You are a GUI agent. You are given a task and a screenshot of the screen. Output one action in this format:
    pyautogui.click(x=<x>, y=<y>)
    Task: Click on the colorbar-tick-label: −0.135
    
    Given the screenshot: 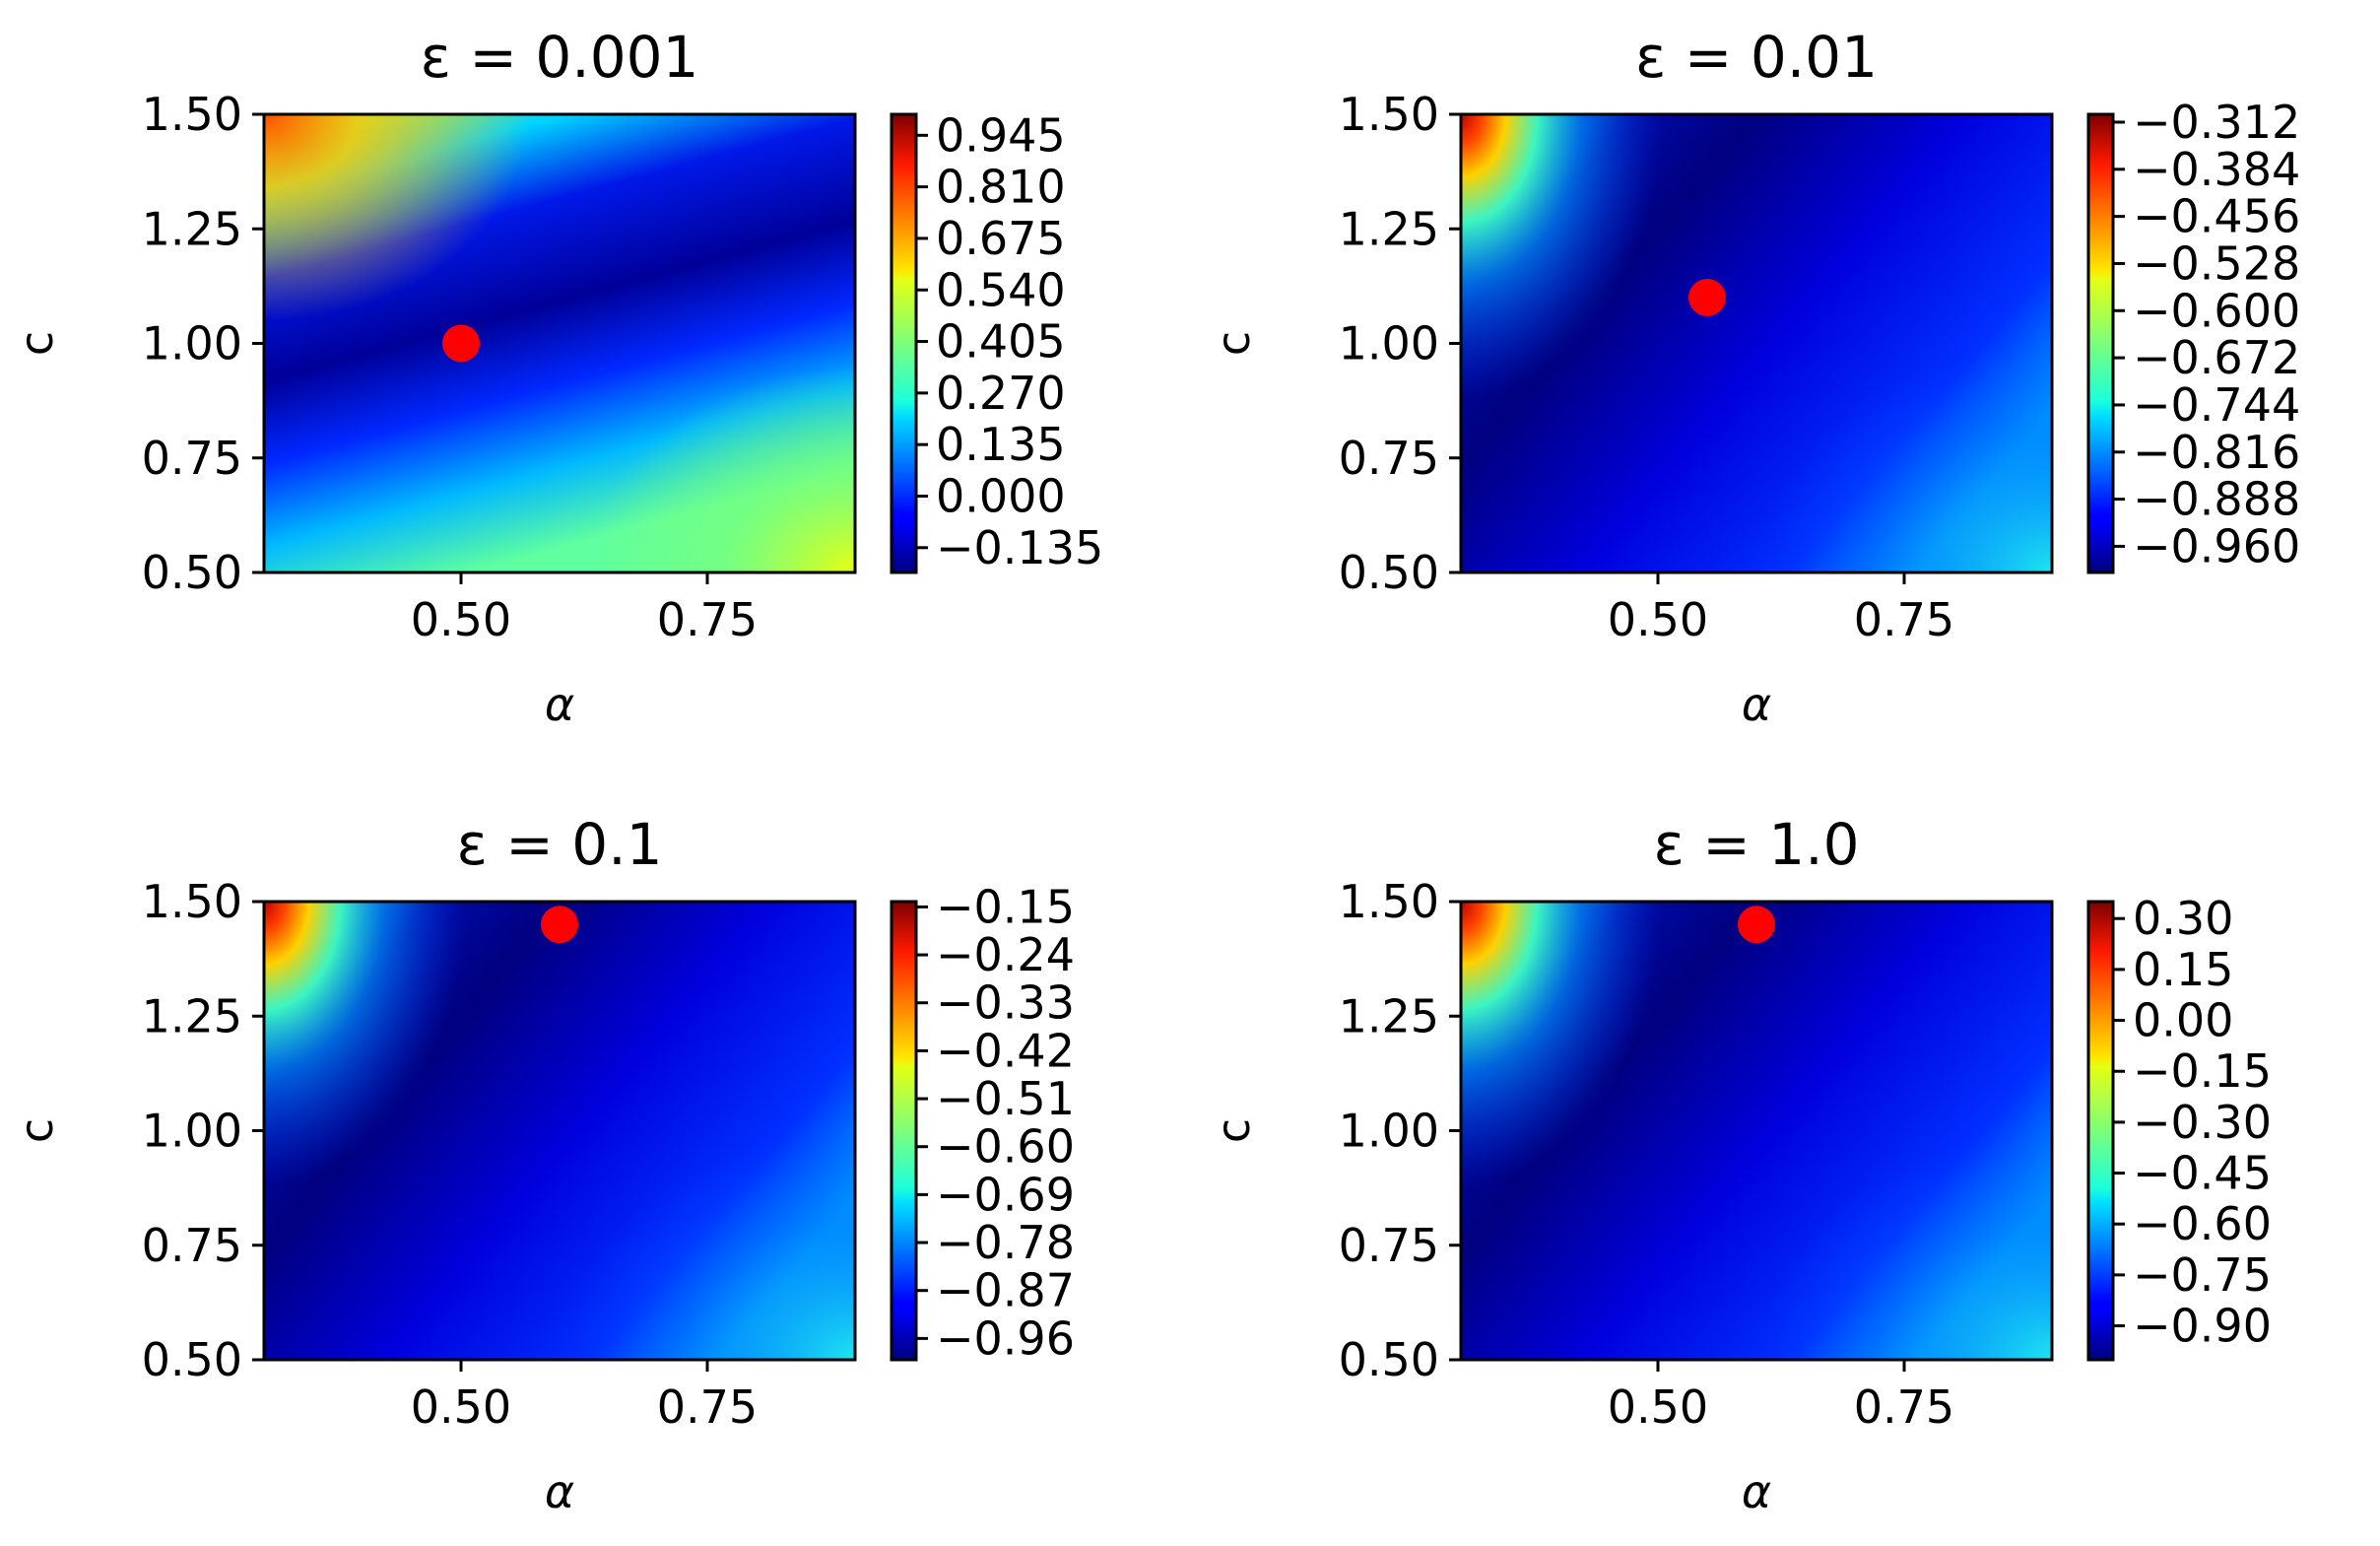 What is the action you would take?
    pyautogui.click(x=1019, y=547)
    